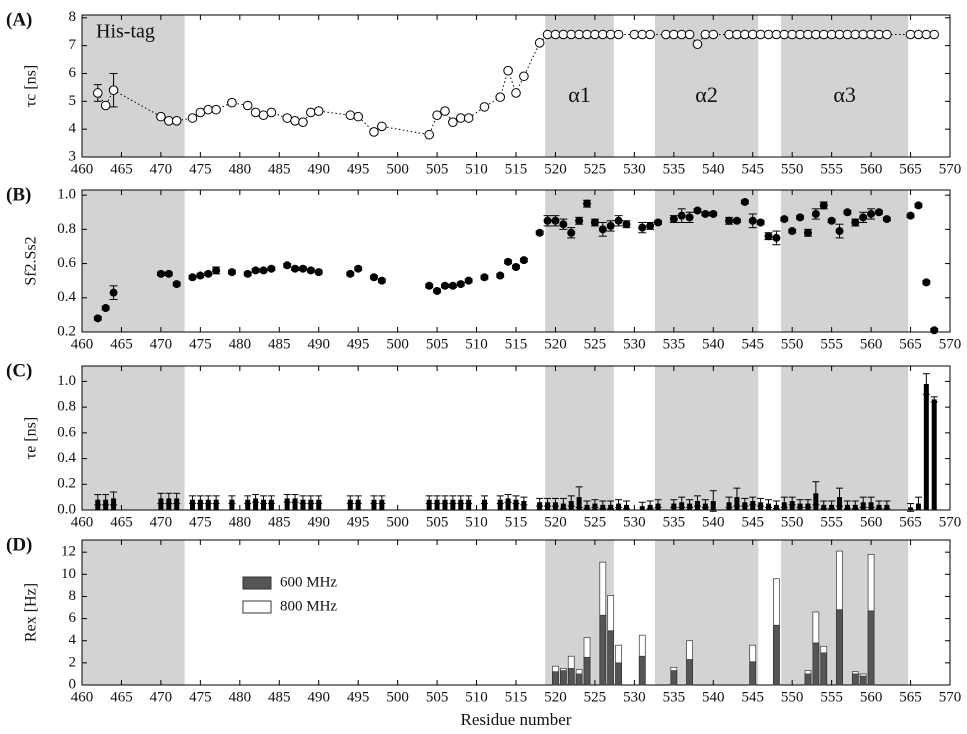 Image resolution: width=967 pixels, height=734 pixels. Describe the element at coordinates (279, 169) in the screenshot. I see `x-tick-label: 485` at that location.